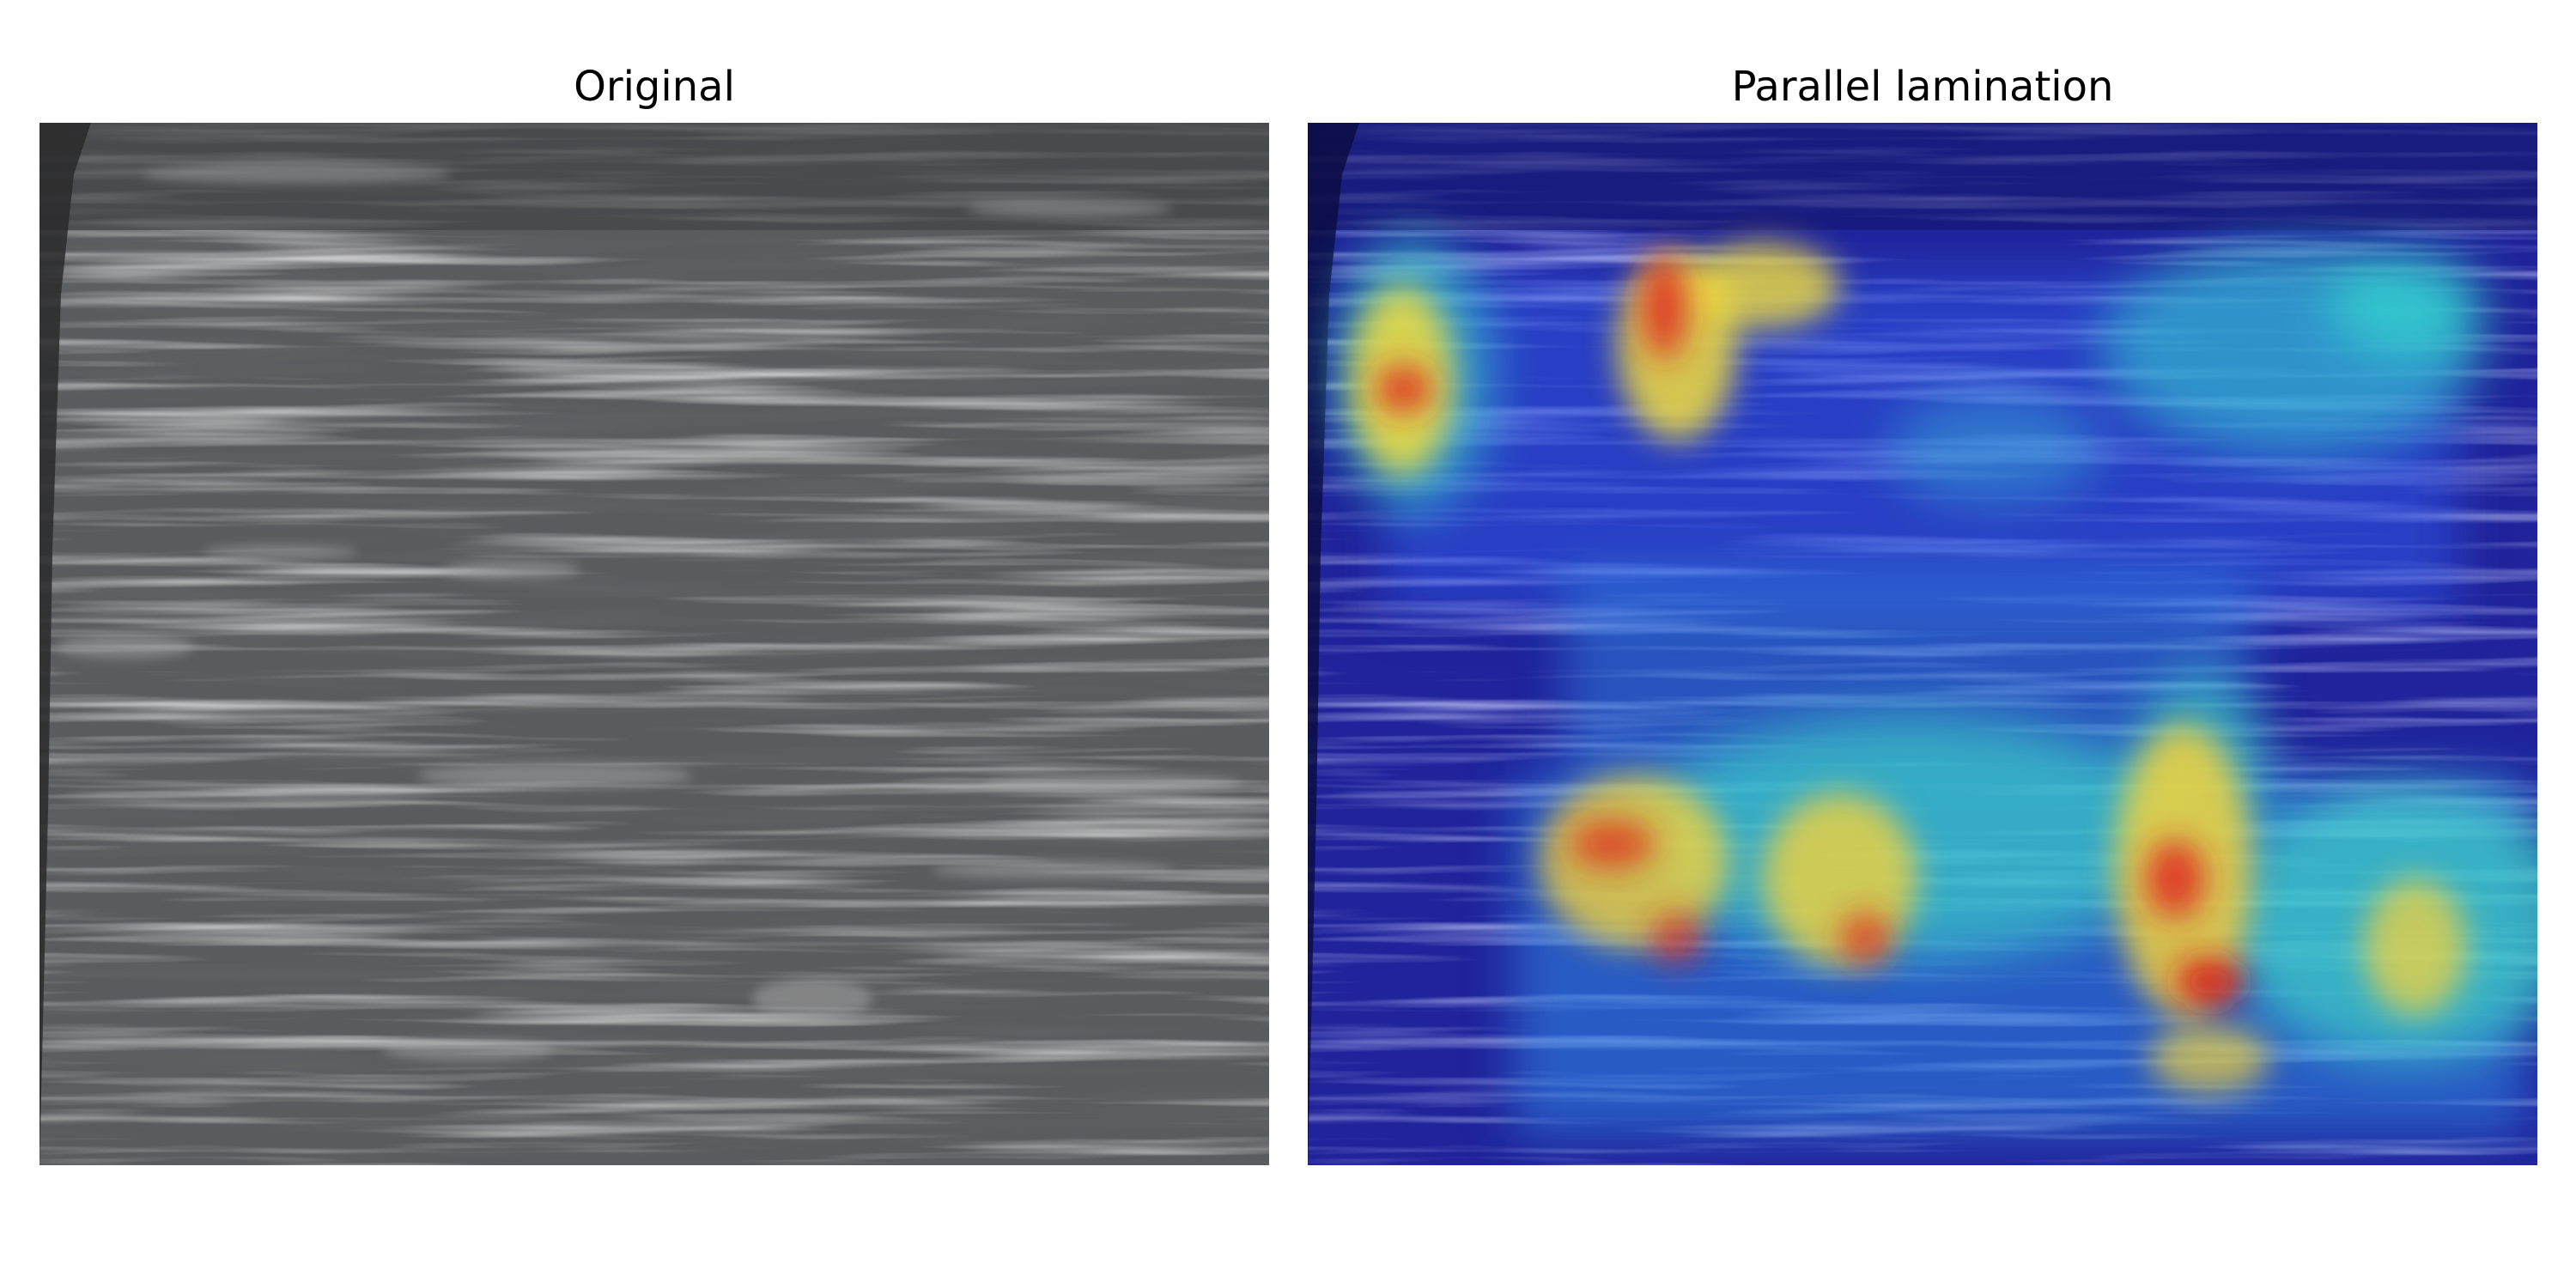 The image size is (2576, 1288). I want to click on heatmap-image-title: Parallel lamination, so click(1923, 87).